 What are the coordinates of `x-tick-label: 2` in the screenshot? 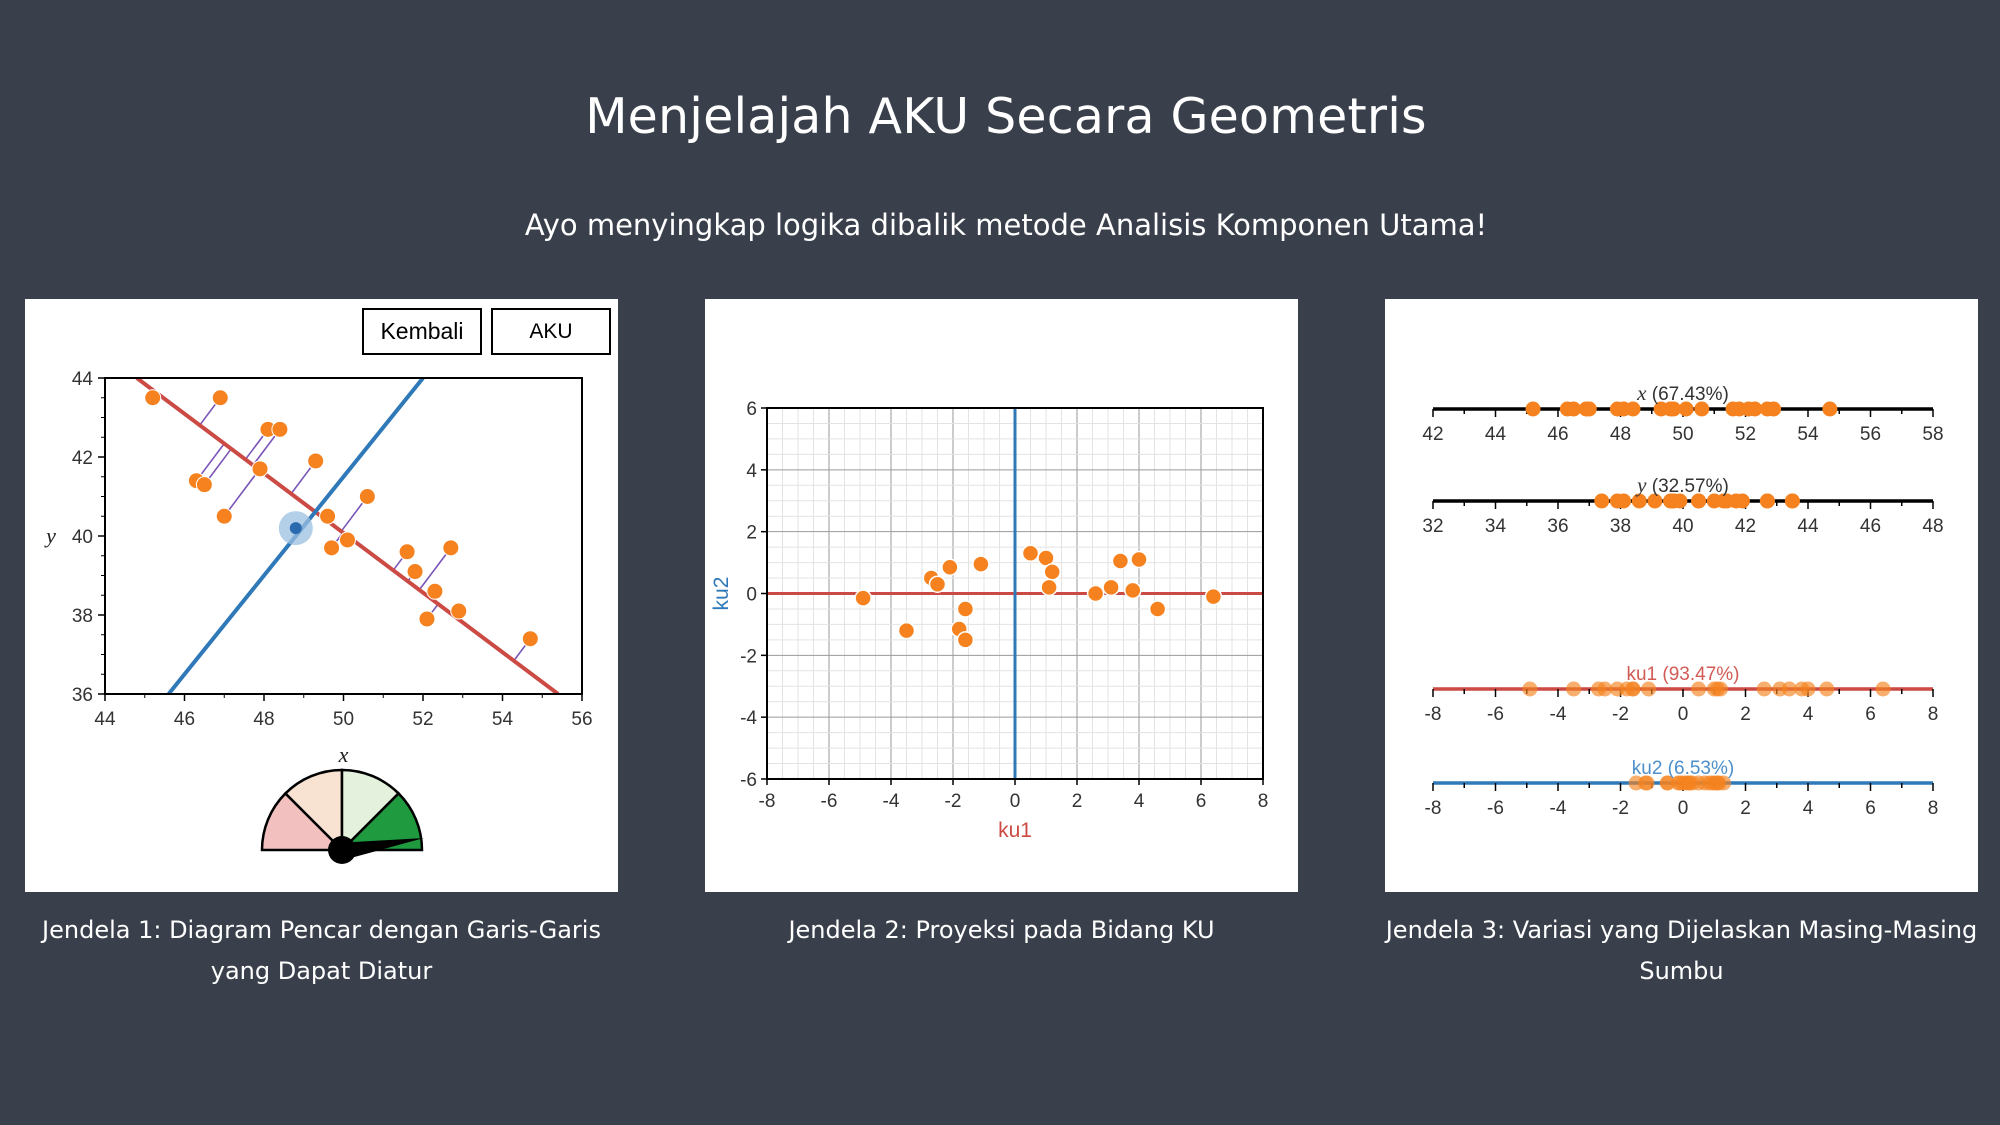 It's located at (1077, 801).